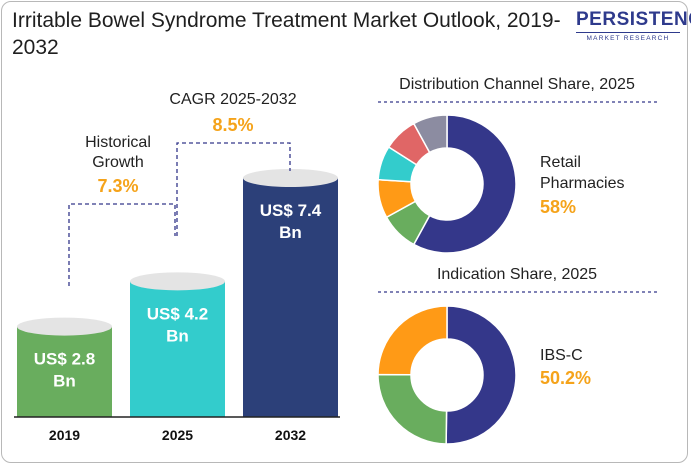 The image size is (691, 466). Describe the element at coordinates (560, 162) in the screenshot. I see `distribution-callout-line1: Retail` at that location.